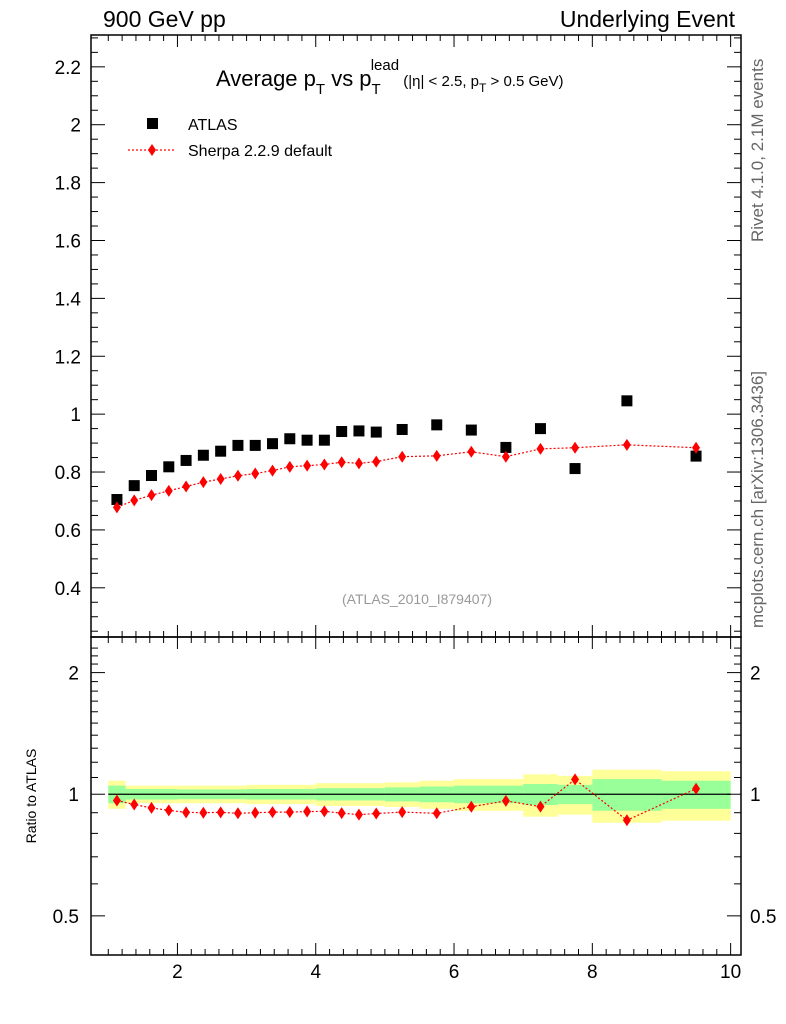 This screenshot has height=1024, width=786. Describe the element at coordinates (315, 972) in the screenshot. I see `x-tick-label: 4` at that location.